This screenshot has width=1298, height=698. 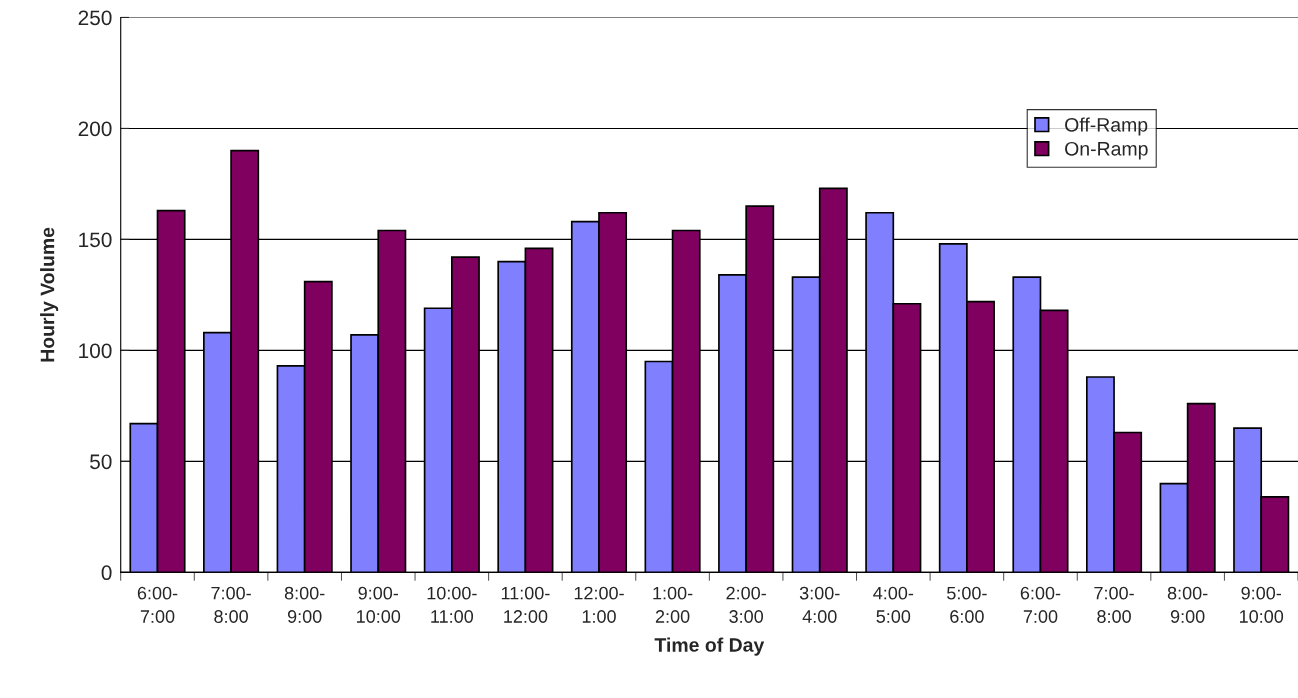 What do you see at coordinates (893, 604) in the screenshot?
I see `x-tick-label: 4:00- 5:00` at bounding box center [893, 604].